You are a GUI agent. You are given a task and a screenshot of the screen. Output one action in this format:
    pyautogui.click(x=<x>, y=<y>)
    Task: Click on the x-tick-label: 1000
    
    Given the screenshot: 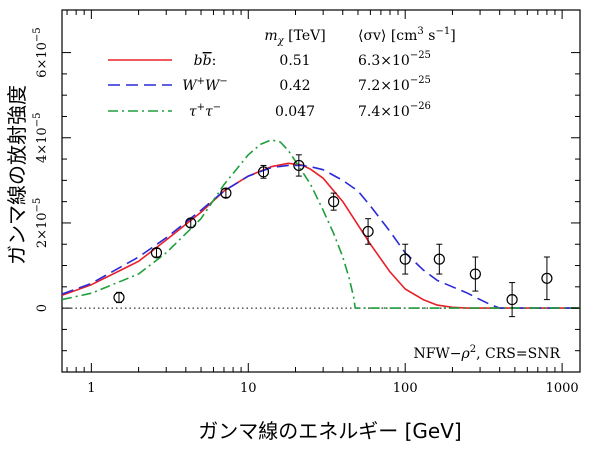 What is the action you would take?
    pyautogui.click(x=562, y=388)
    